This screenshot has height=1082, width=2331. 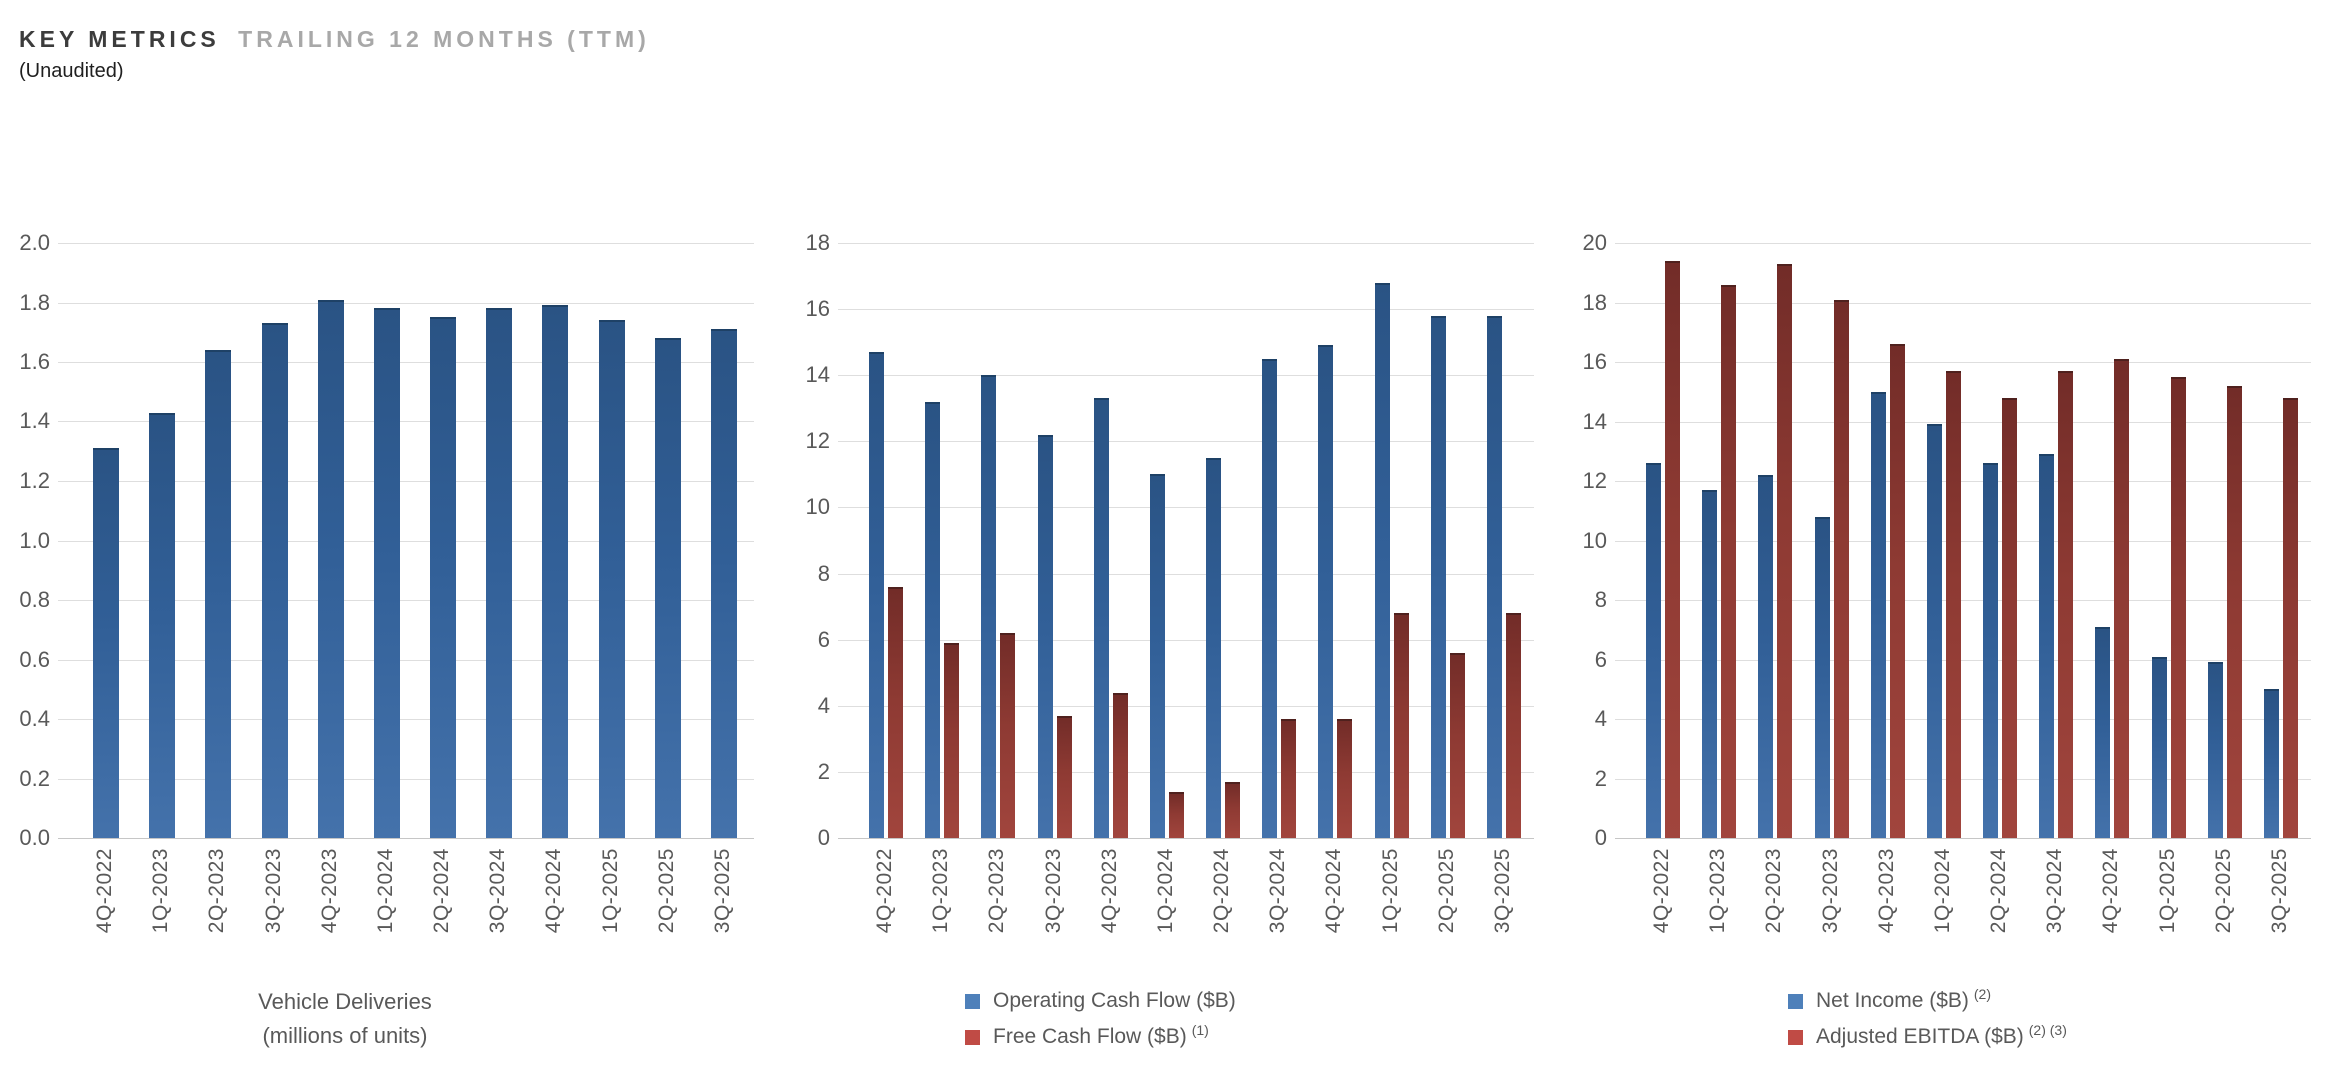 I want to click on x-tick-label: 1Q-2023, so click(x=940, y=891).